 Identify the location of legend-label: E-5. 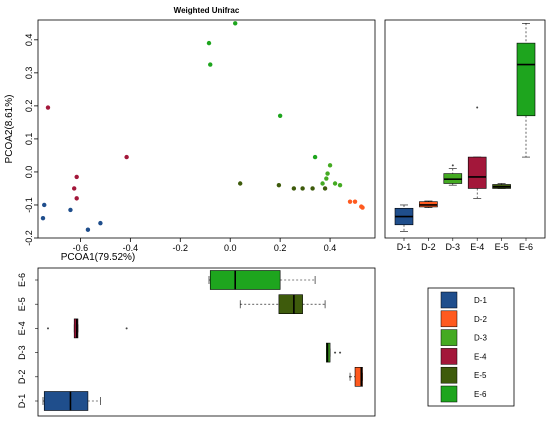
(480, 375).